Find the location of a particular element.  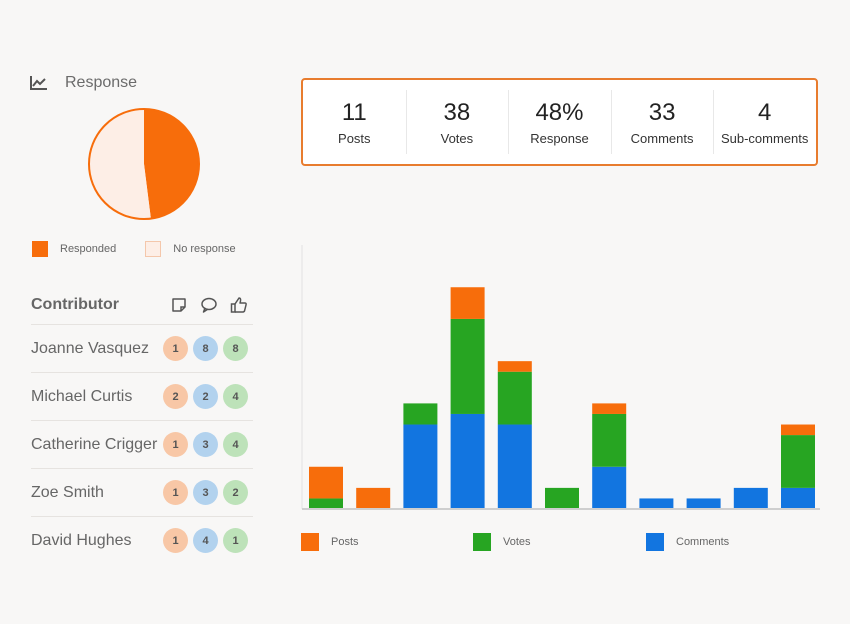

contributor-name: Joanne Vasquez is located at coordinates (90, 348).